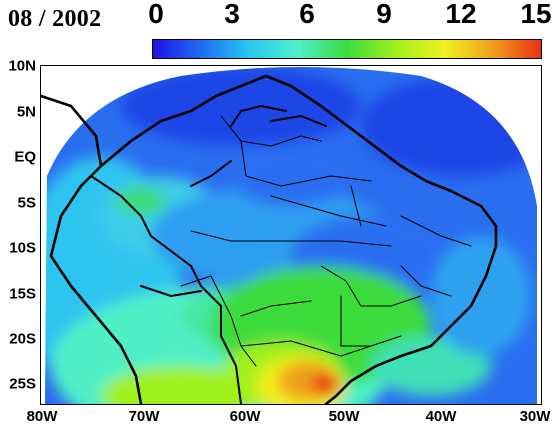 This screenshot has width=558, height=428. I want to click on y-axis-label: 10S, so click(22, 248).